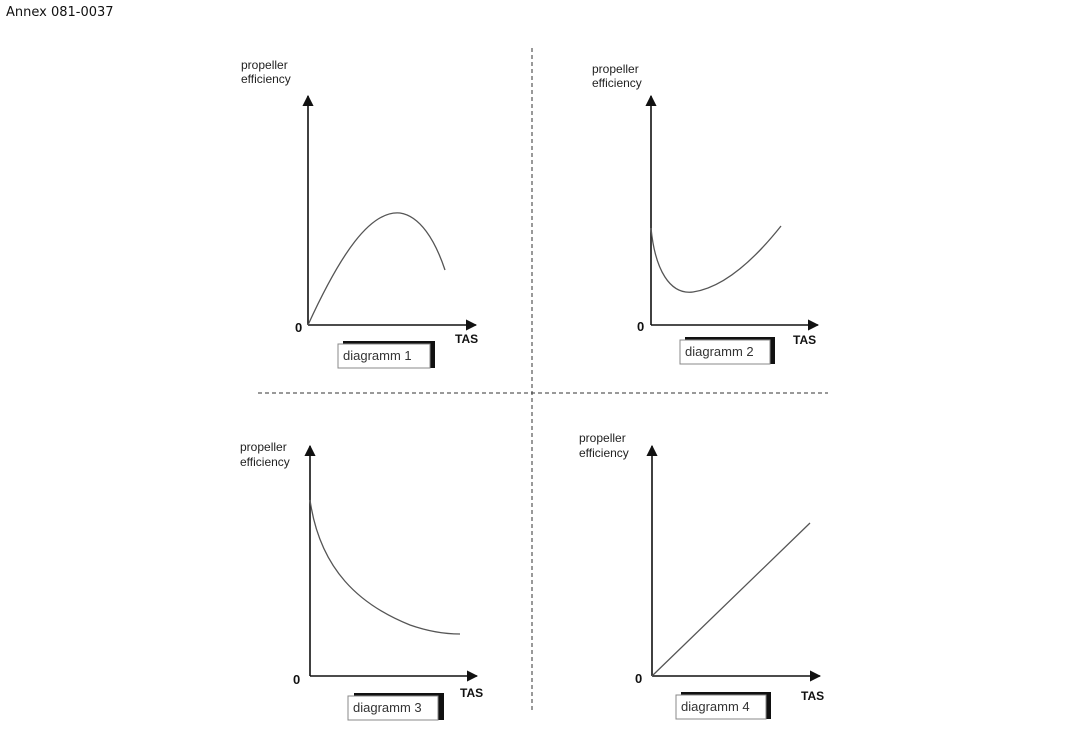 This screenshot has width=1085, height=756. I want to click on diagram-2-caption-box, so click(725, 352).